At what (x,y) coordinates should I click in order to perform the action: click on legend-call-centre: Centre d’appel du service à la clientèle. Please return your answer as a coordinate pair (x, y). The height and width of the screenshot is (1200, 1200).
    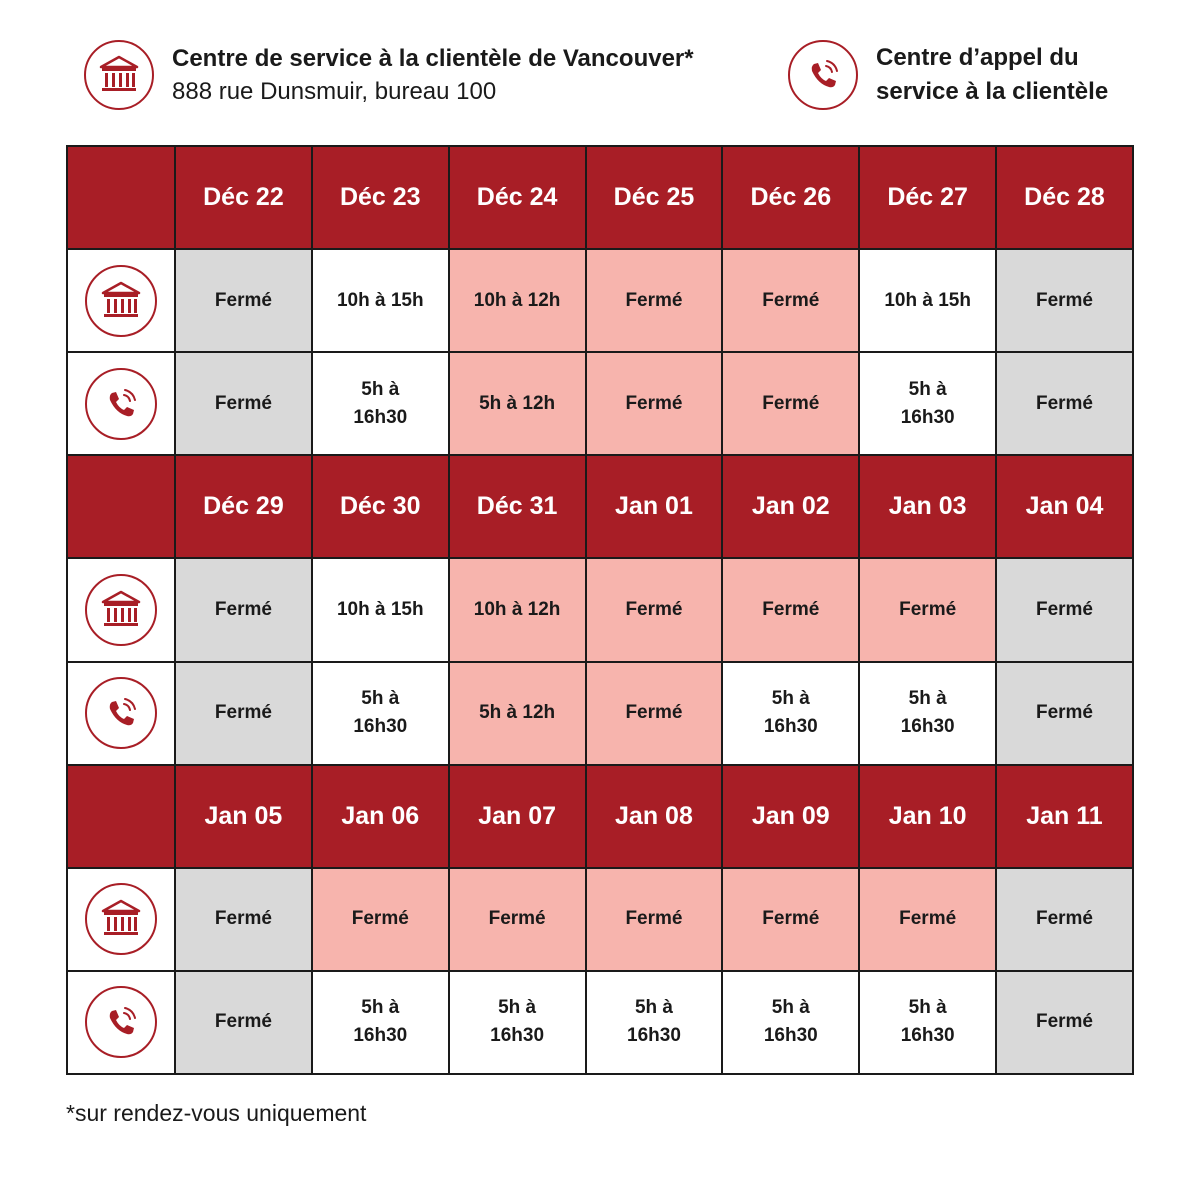
    Looking at the image, I should click on (957, 75).